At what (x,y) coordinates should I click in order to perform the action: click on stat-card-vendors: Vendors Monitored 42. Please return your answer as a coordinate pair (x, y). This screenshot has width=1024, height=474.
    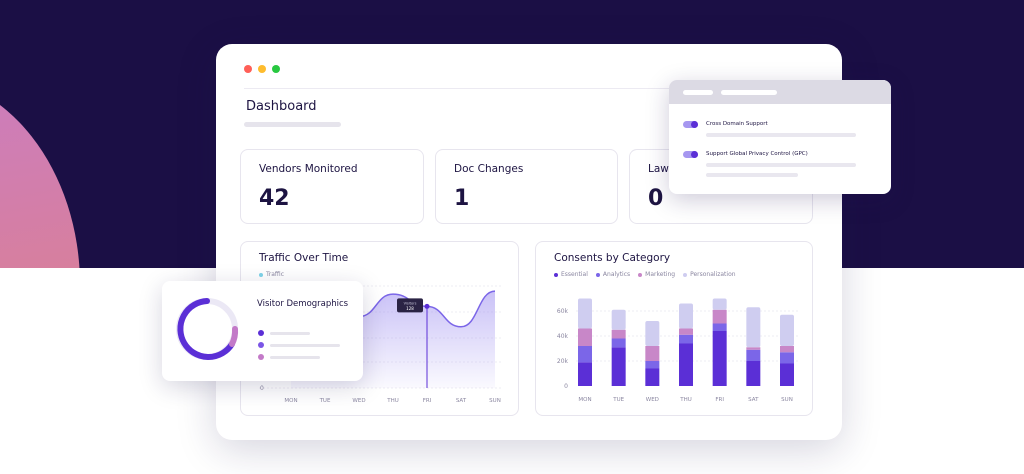
    Looking at the image, I should click on (332, 186).